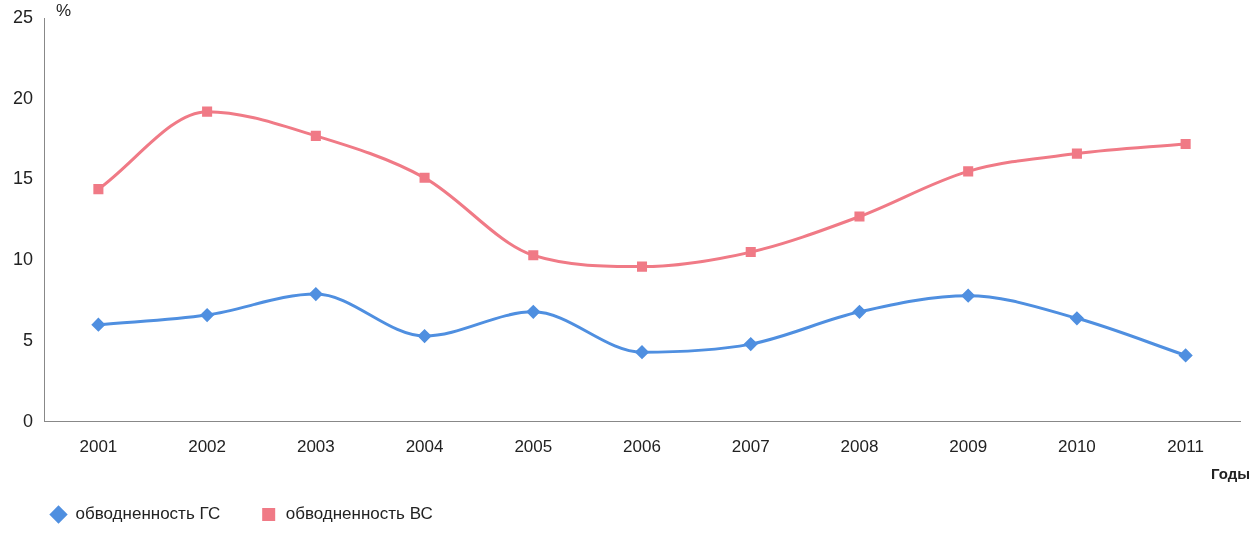 This screenshot has width=1257, height=533. What do you see at coordinates (64, 11) in the screenshot?
I see `y-axis-title: %` at bounding box center [64, 11].